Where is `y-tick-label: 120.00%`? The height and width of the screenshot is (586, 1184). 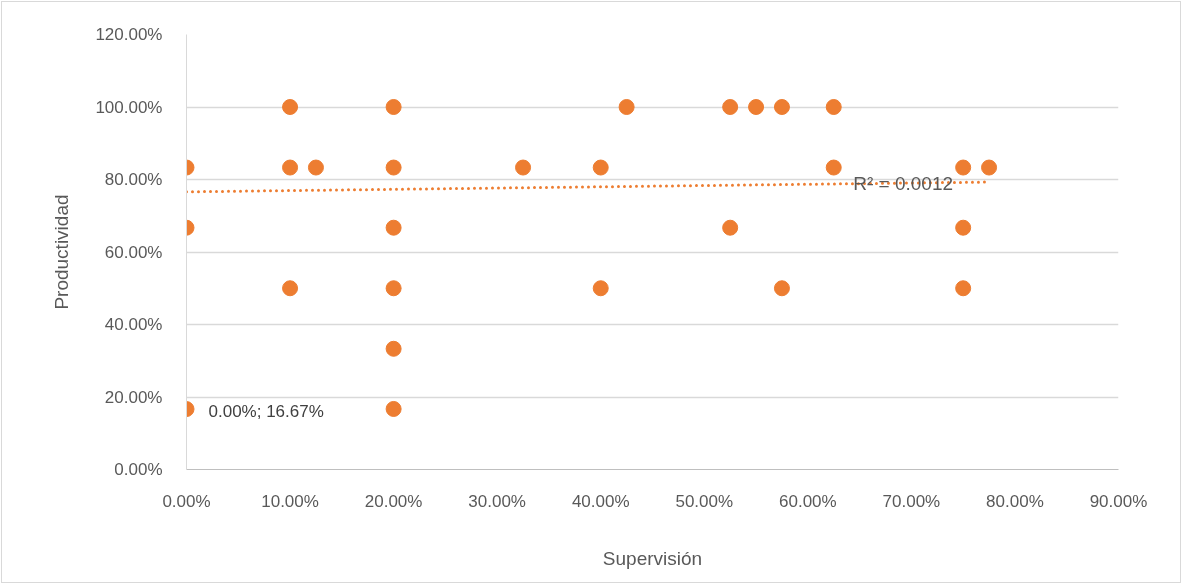
y-tick-label: 120.00% is located at coordinates (129, 34).